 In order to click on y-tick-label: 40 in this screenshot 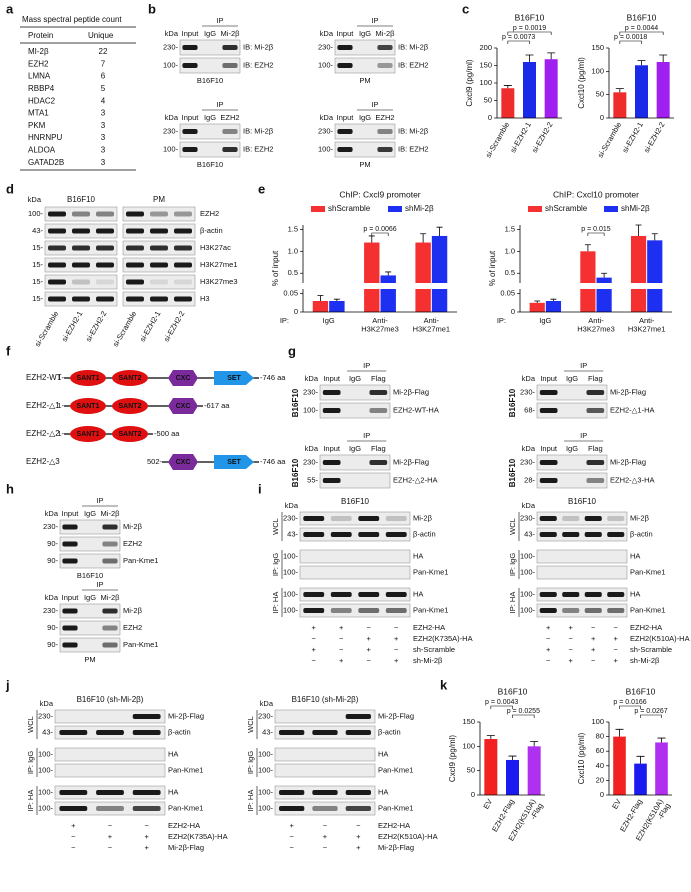, I will do `click(600, 765)`.